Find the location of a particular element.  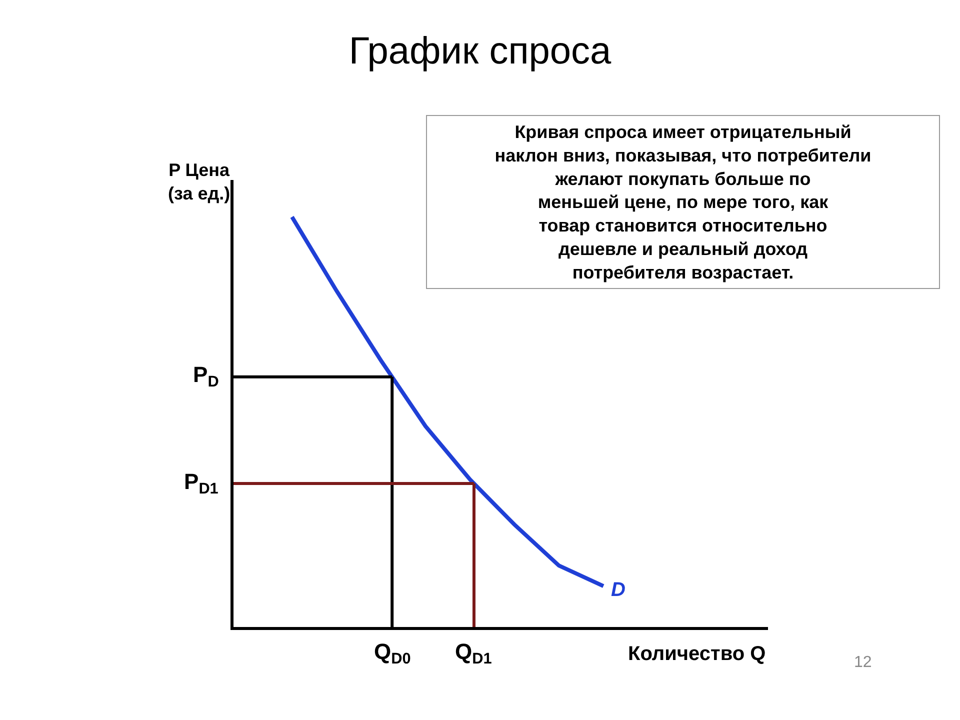

ref-line-label: P$_{D1}$ is located at coordinates (201, 483).